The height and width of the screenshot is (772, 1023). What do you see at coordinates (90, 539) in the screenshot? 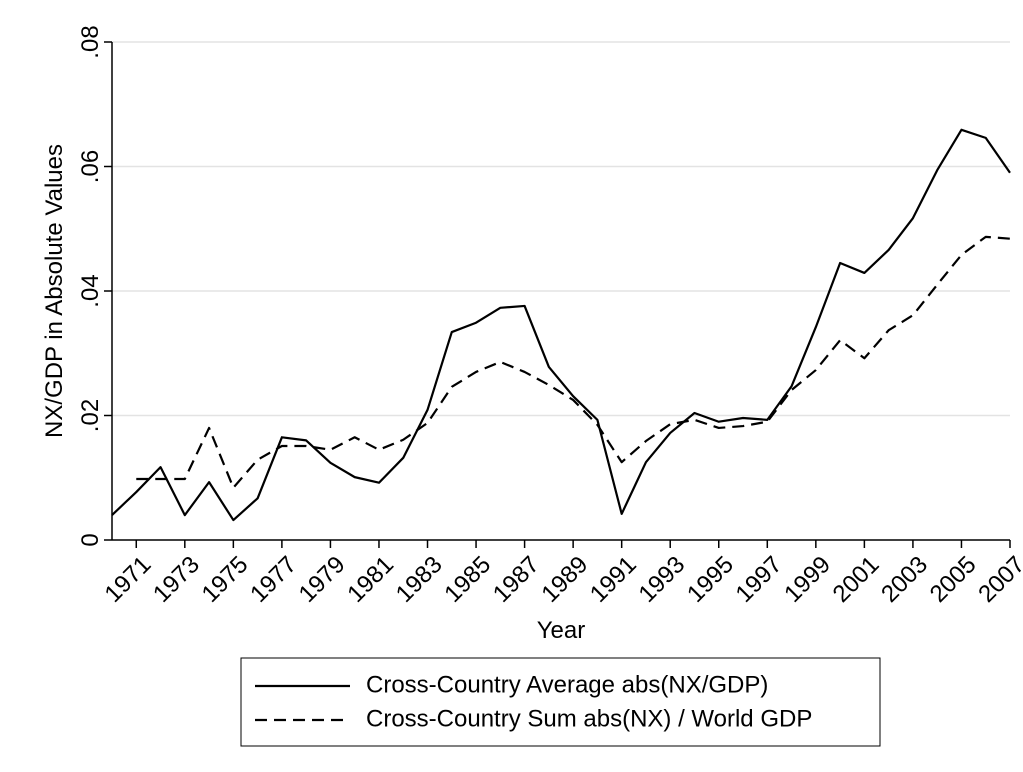
I see `y-tick-label: 0` at bounding box center [90, 539].